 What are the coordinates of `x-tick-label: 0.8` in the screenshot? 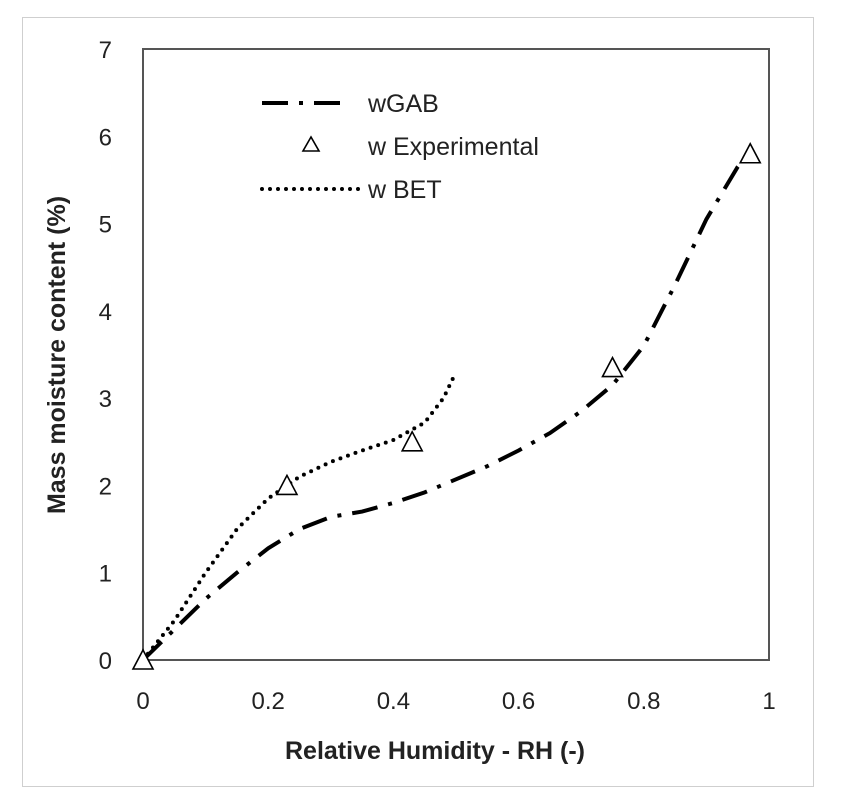 It's located at (643, 701).